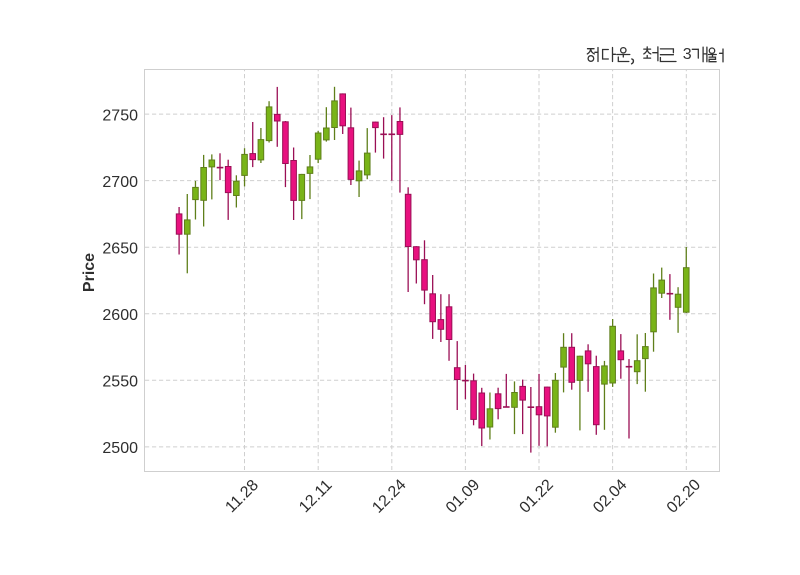 This screenshot has height=575, width=800. Describe the element at coordinates (120, 115) in the screenshot. I see `svg-text: 2750` at that location.